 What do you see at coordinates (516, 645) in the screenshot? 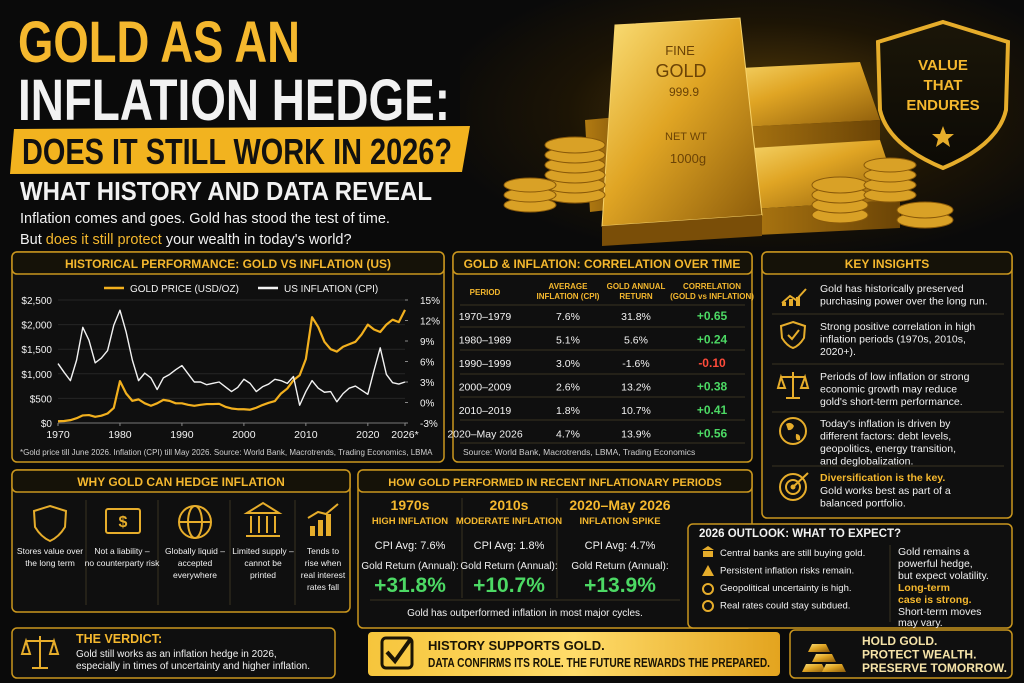
I see `banner-text: HISTORY SUPPORTS GOLD.` at bounding box center [516, 645].